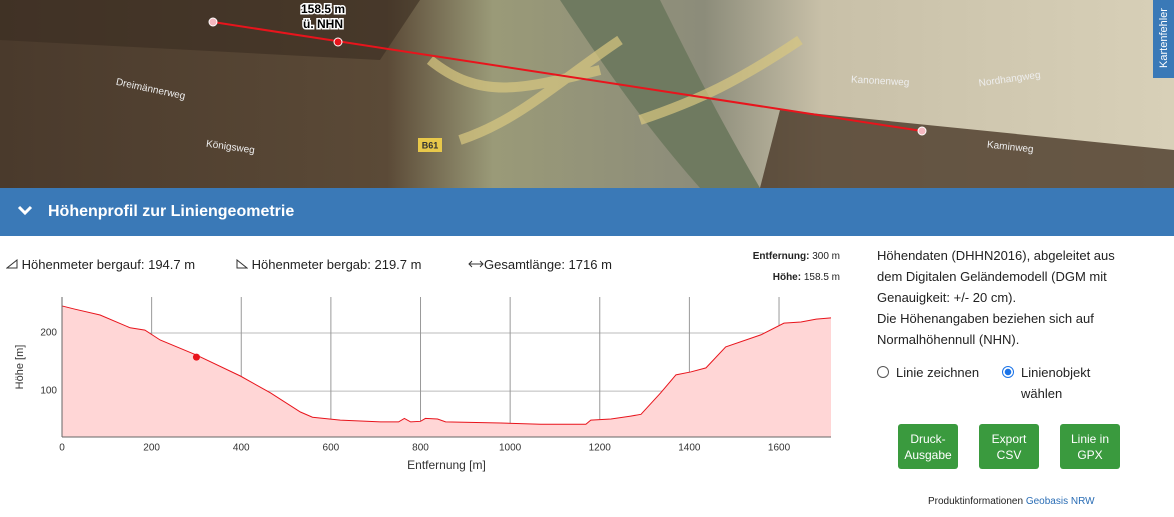 This screenshot has height=517, width=1174. What do you see at coordinates (548, 264) in the screenshot?
I see `stat-text: Gesamtlänge: 1716 m` at bounding box center [548, 264].